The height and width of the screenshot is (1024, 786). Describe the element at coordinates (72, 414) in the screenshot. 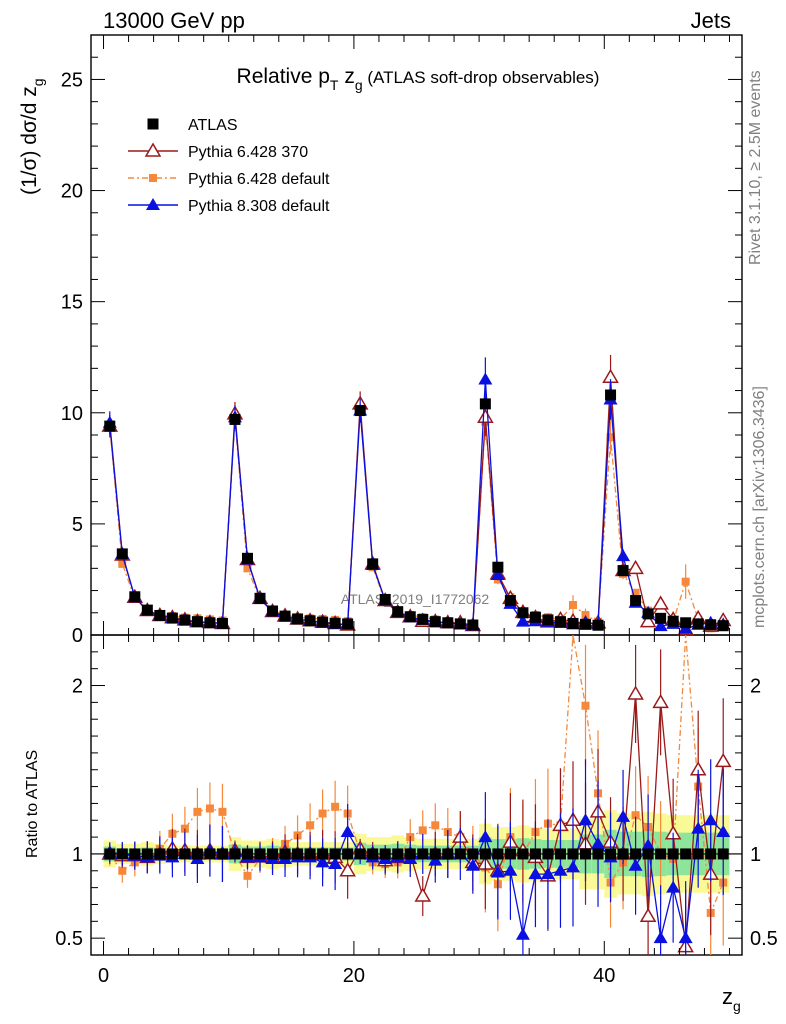

I see `main-ytick-label: 10` at that location.